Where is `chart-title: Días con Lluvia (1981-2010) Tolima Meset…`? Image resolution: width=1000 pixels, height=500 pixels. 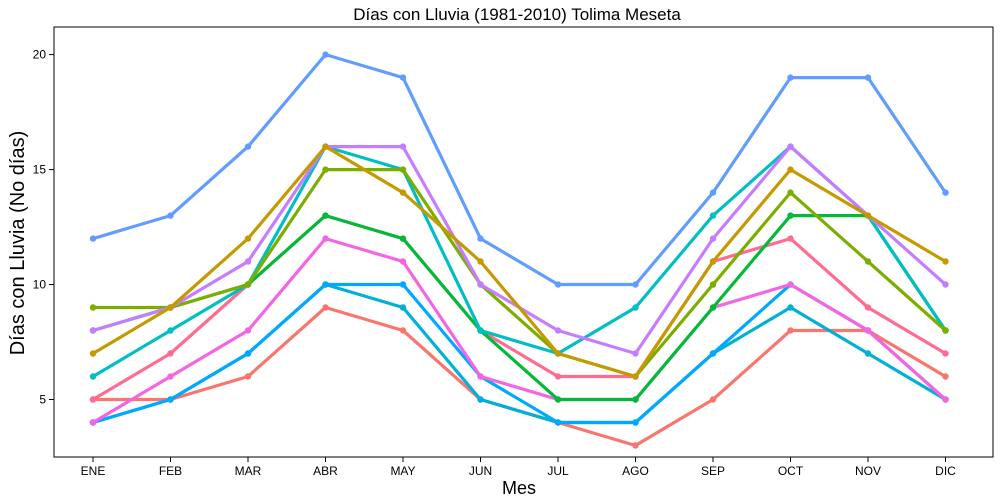 chart-title: Días con Lluvia (1981-2010) Tolima Meset… is located at coordinates (517, 14).